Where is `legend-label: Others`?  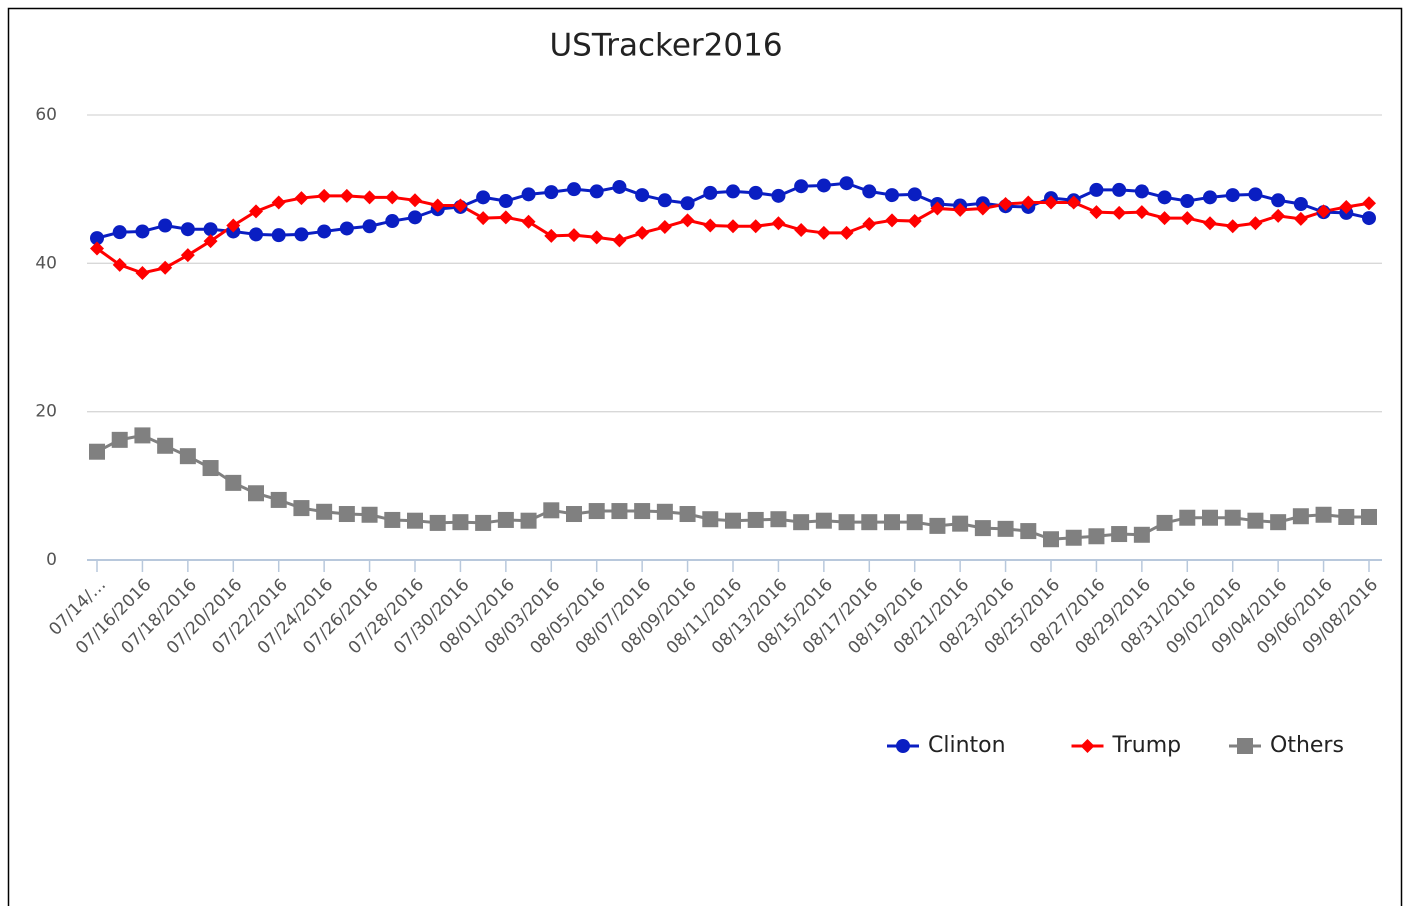
legend-label: Others is located at coordinates (1307, 745).